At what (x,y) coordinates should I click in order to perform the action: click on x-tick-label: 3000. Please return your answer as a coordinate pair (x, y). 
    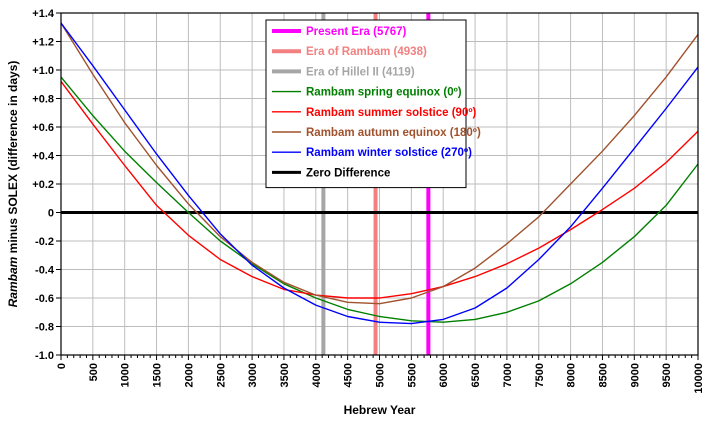
    Looking at the image, I should click on (253, 375).